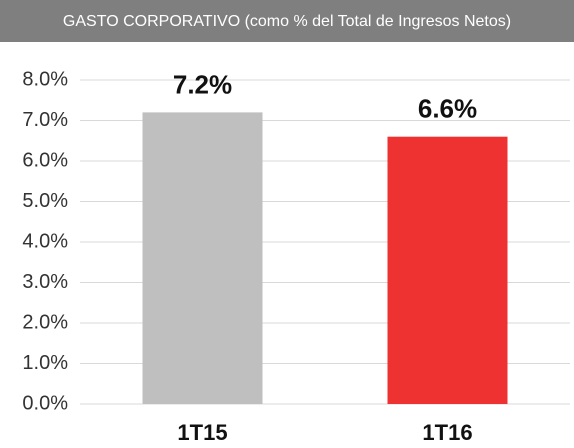  I want to click on value-label: 6.6%, so click(447, 109).